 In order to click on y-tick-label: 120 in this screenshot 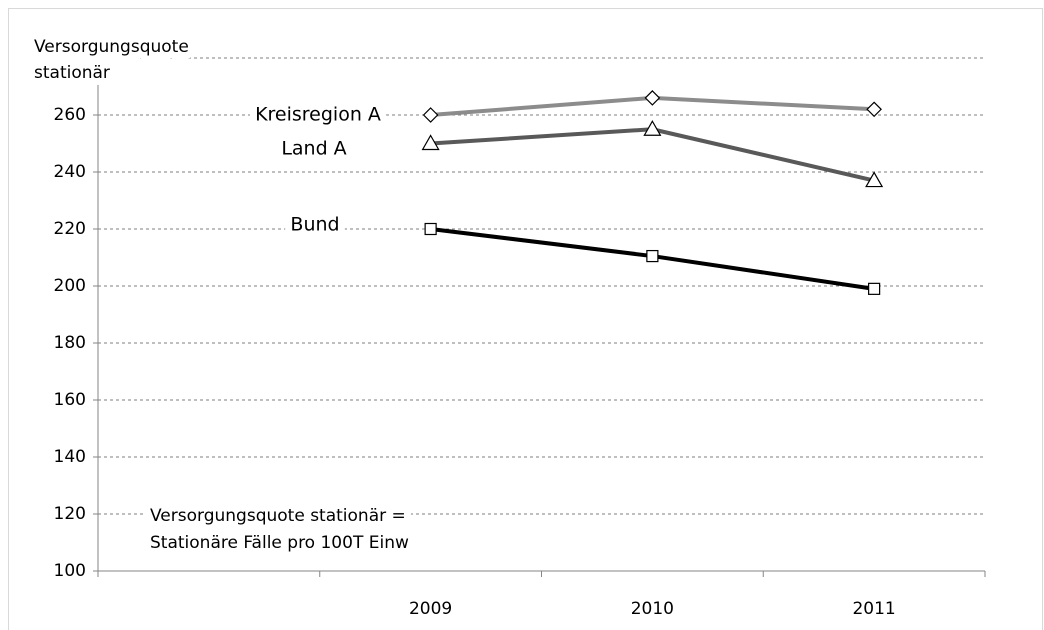, I will do `click(70, 514)`.